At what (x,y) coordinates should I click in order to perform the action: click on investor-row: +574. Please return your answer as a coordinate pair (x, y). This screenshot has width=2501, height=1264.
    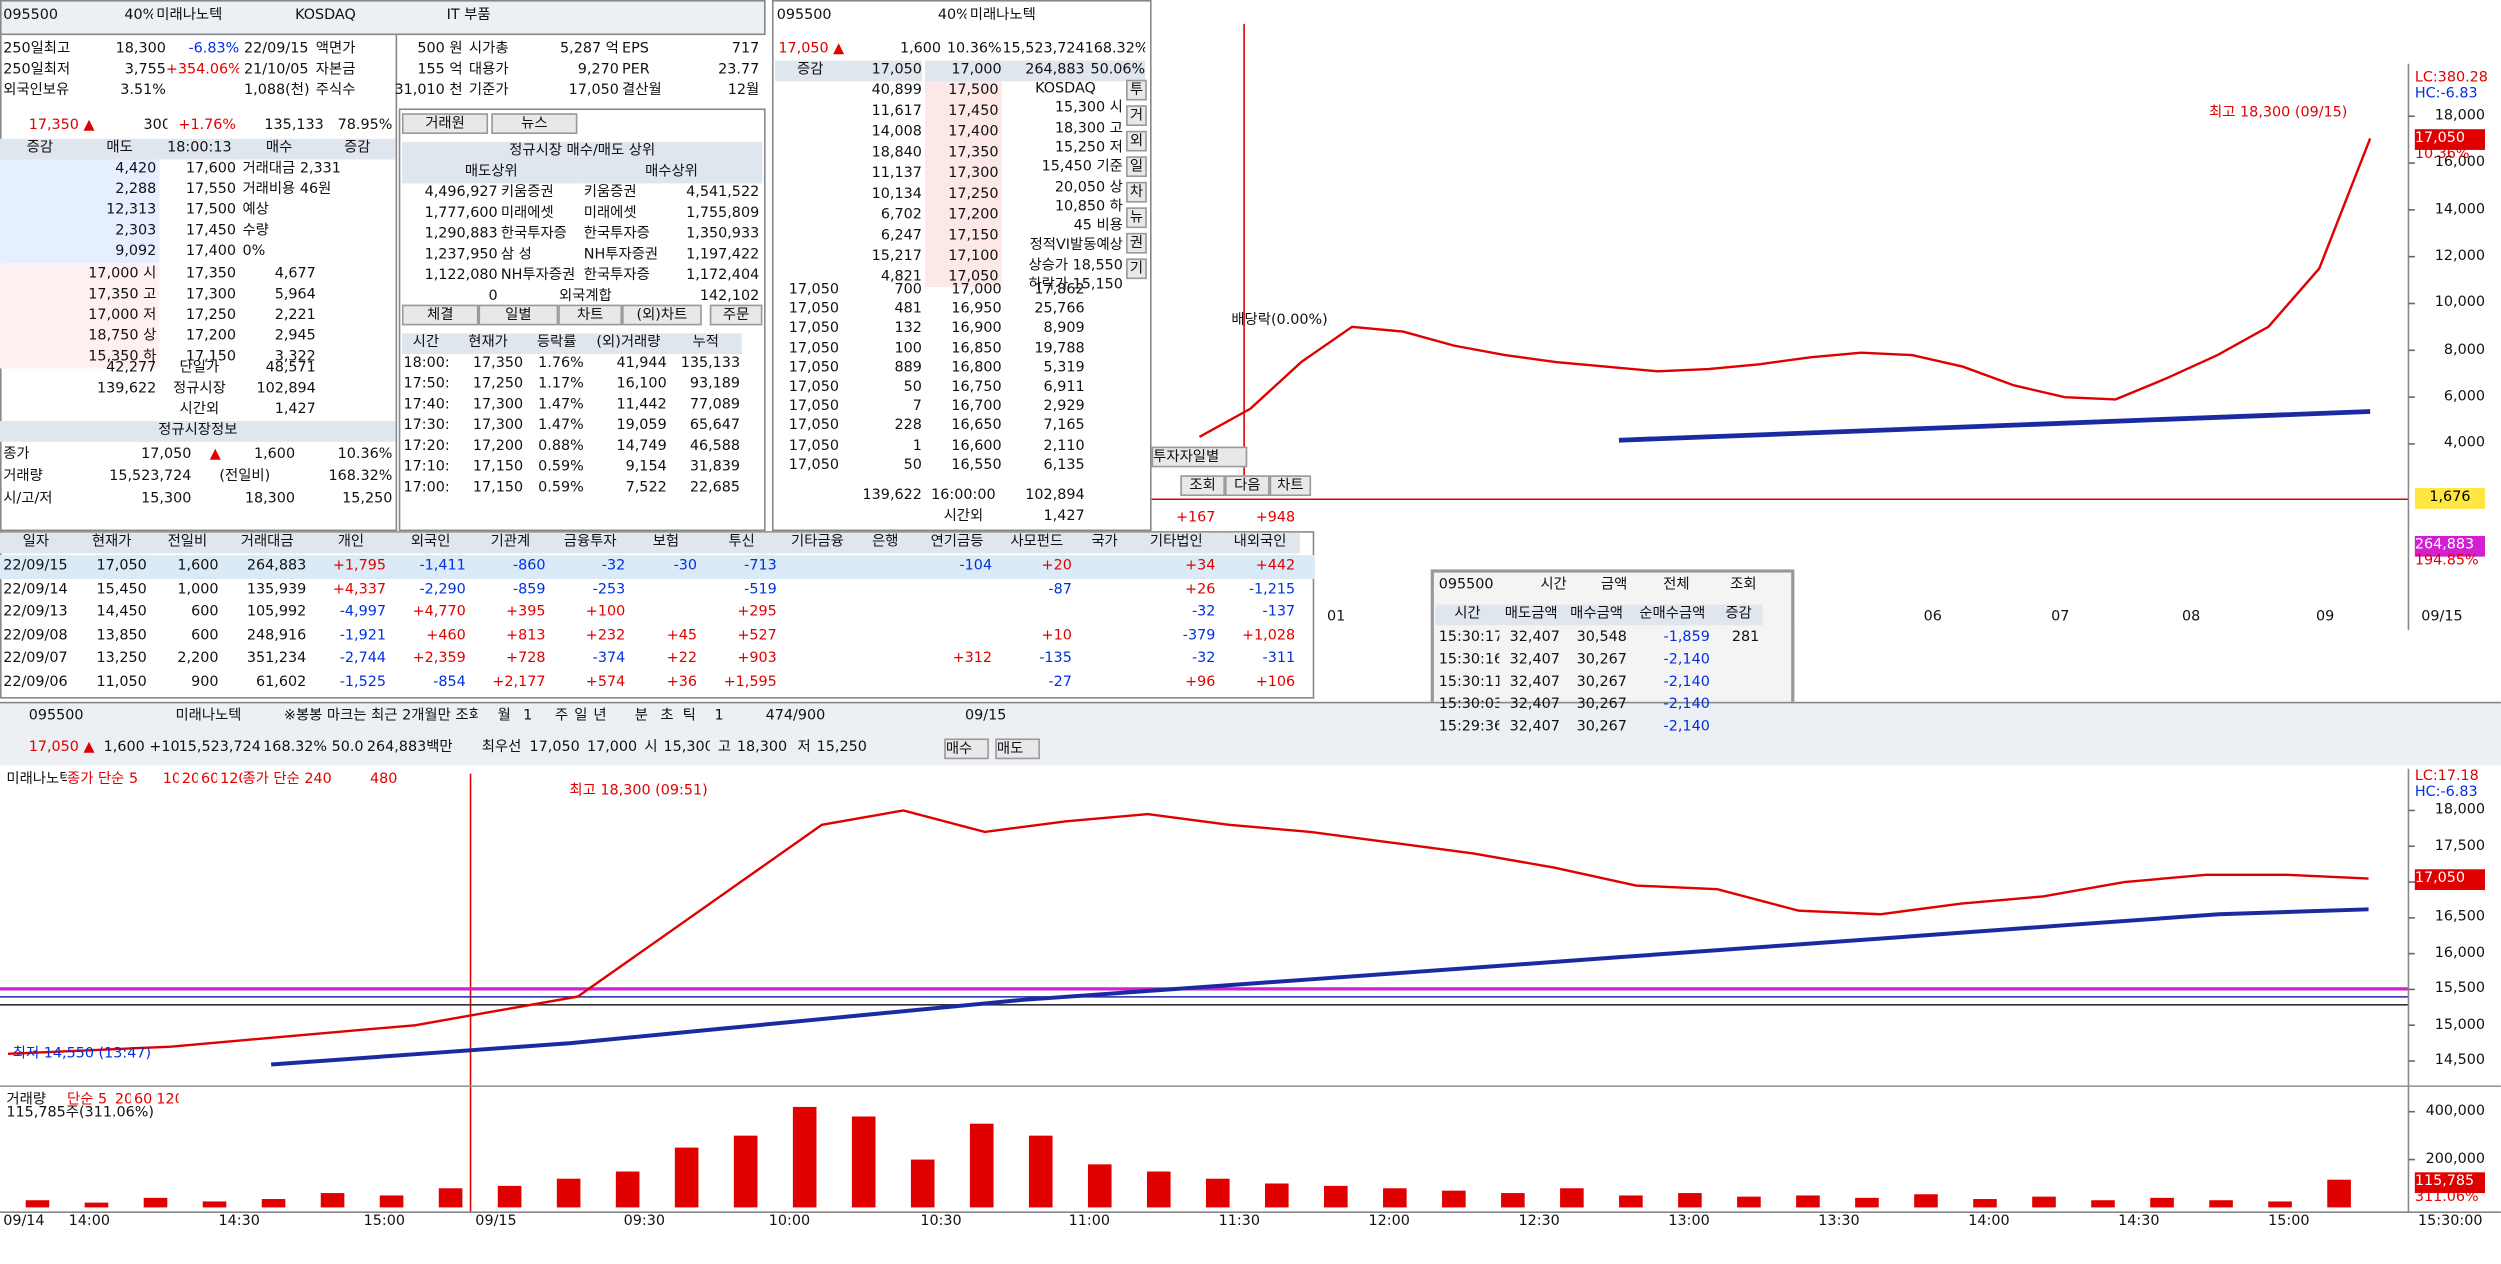
    Looking at the image, I should click on (605, 681).